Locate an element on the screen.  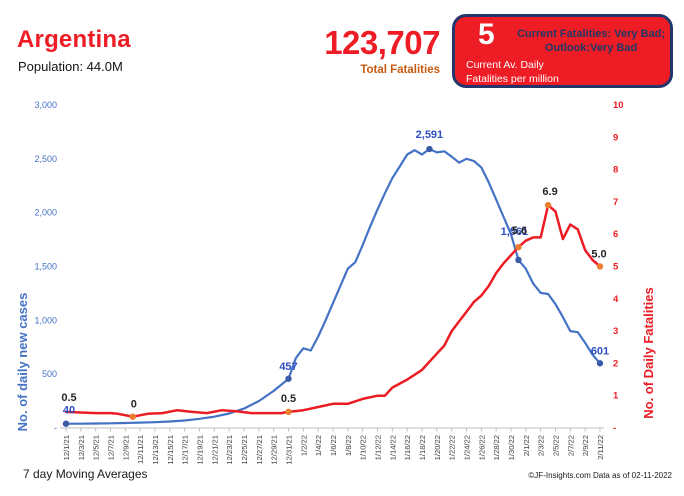
x-axis-label: 12/7/21 is located at coordinates (111, 447).